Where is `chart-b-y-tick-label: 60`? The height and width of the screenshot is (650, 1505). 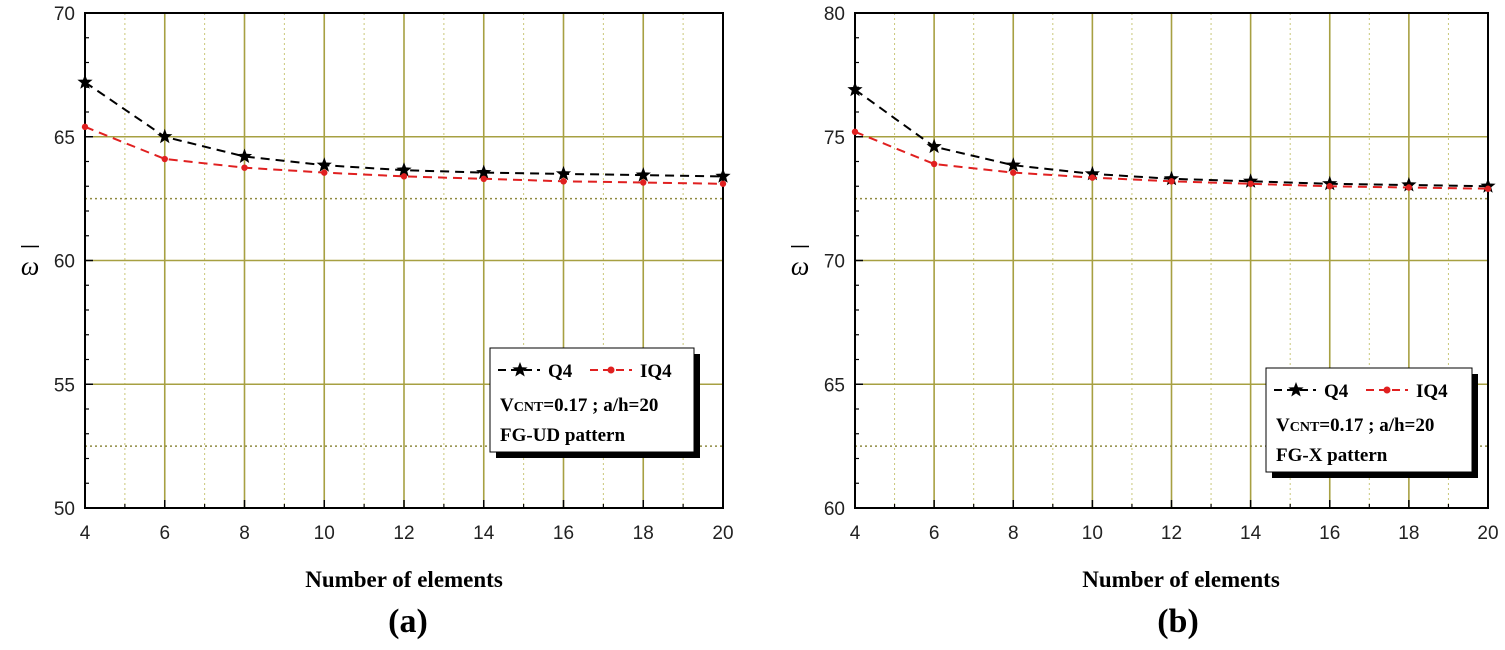
chart-b-y-tick-label: 60 is located at coordinates (834, 509).